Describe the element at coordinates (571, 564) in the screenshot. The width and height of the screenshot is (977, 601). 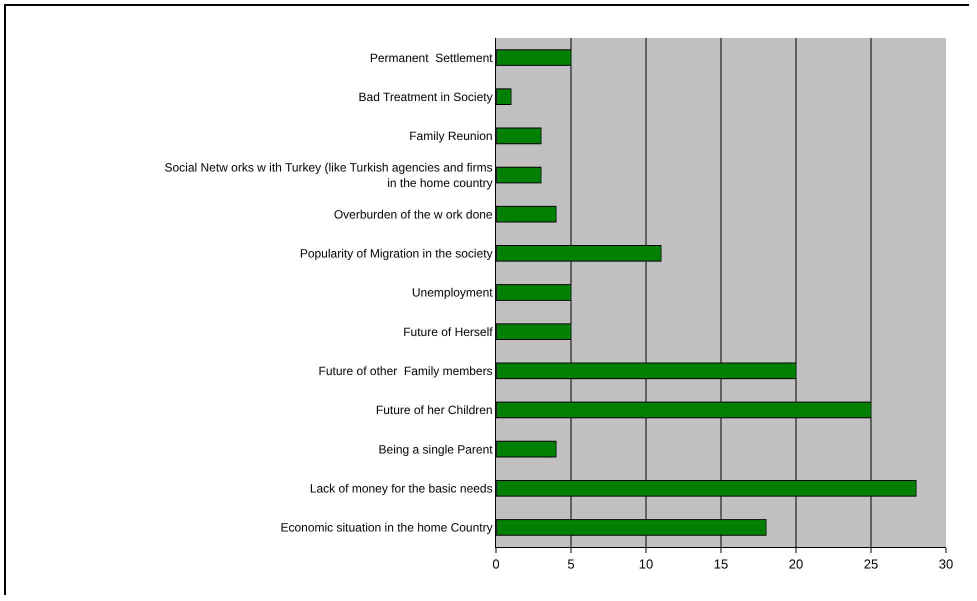
I see `x-tick-label: 5` at that location.